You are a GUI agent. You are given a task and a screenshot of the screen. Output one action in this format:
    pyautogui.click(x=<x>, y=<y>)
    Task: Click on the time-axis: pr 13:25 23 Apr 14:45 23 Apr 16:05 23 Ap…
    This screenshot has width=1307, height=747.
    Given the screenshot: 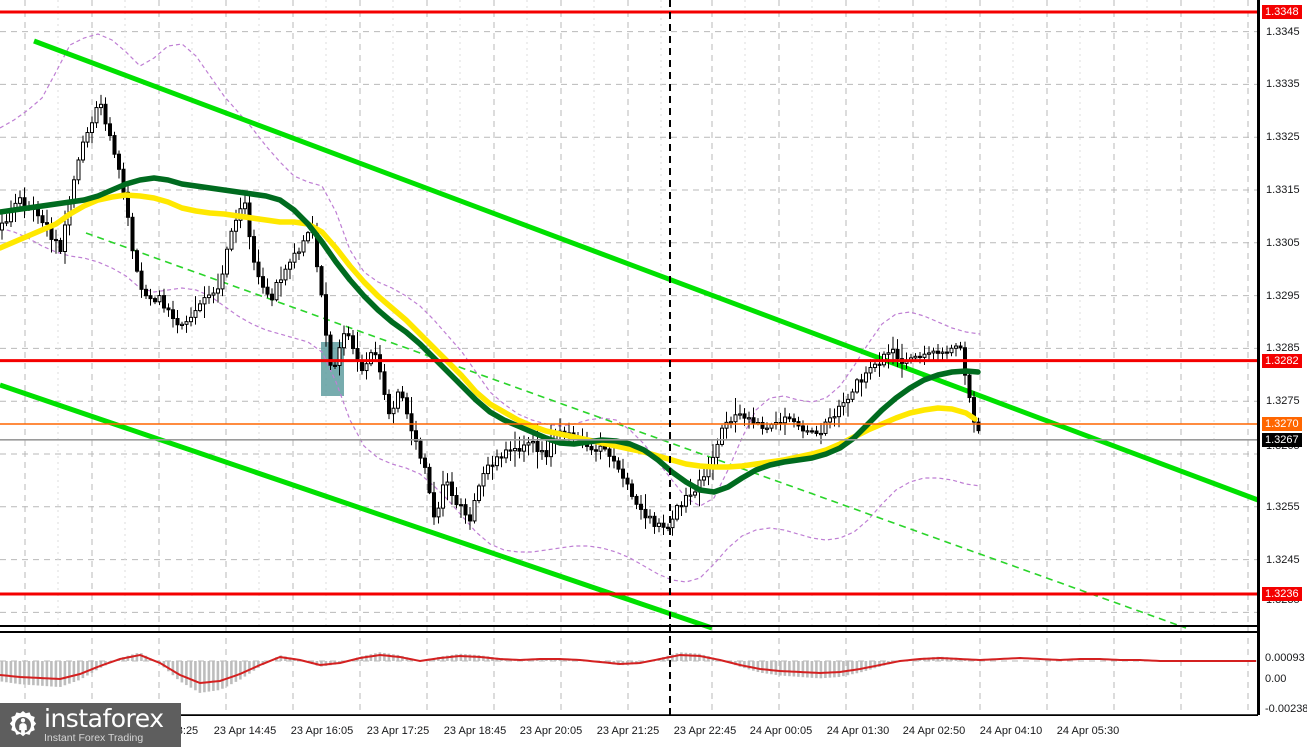 What is the action you would take?
    pyautogui.click(x=629, y=731)
    